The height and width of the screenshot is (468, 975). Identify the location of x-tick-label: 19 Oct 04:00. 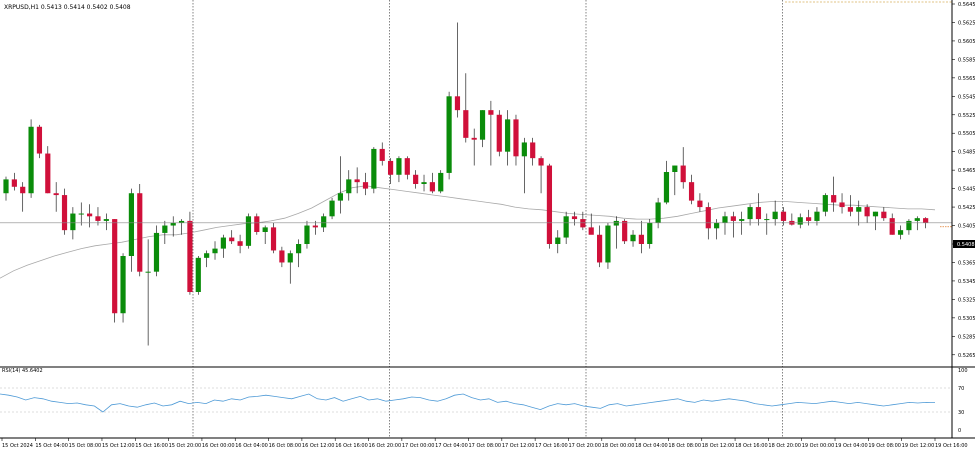
(851, 446).